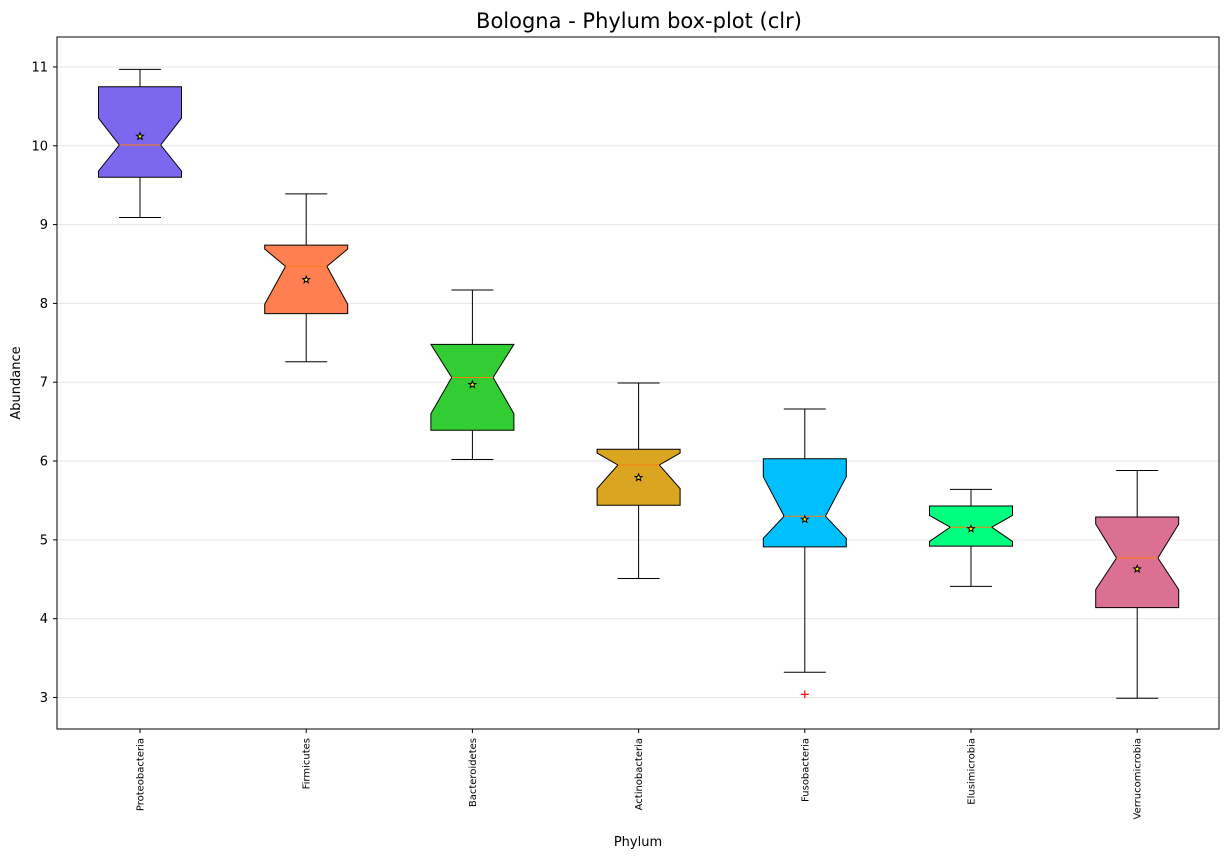 This screenshot has width=1229, height=859. Describe the element at coordinates (44, 619) in the screenshot. I see `y-tick-label: 4` at that location.